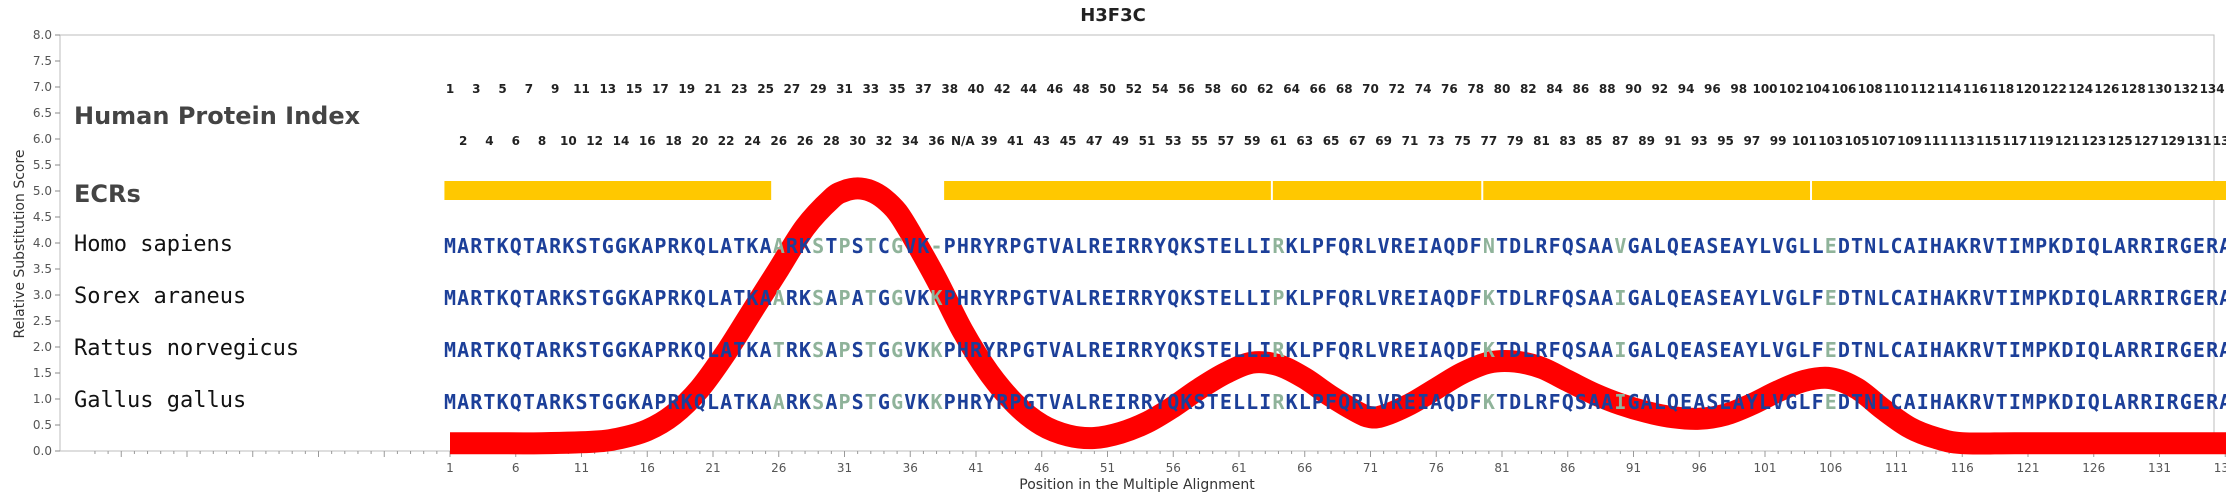 The height and width of the screenshot is (500, 2226). I want to click on index-label-bottom: 133, so click(2219, 141).